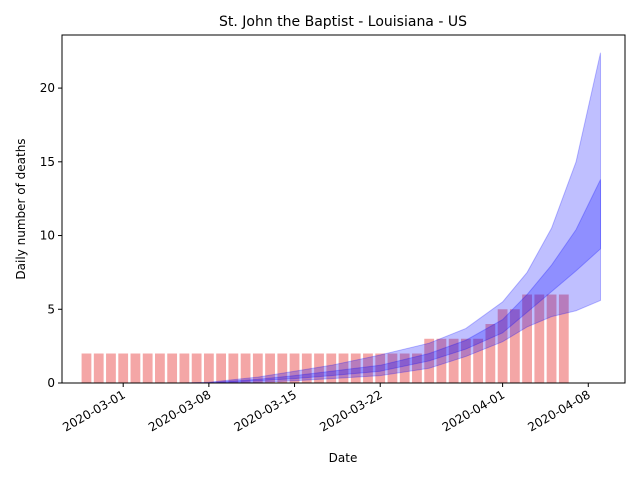 This screenshot has height=484, width=640. Describe the element at coordinates (343, 22) in the screenshot. I see `chart-title: St. John the Baptist - Louisiana - US` at that location.